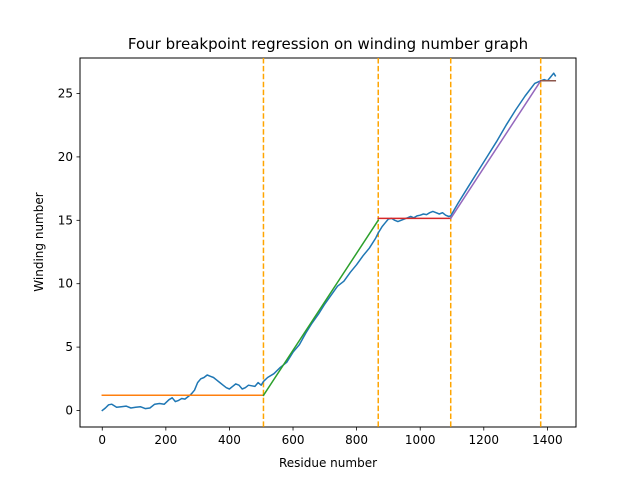 The width and height of the screenshot is (640, 480). I want to click on y-tick-label: 5, so click(69, 347).